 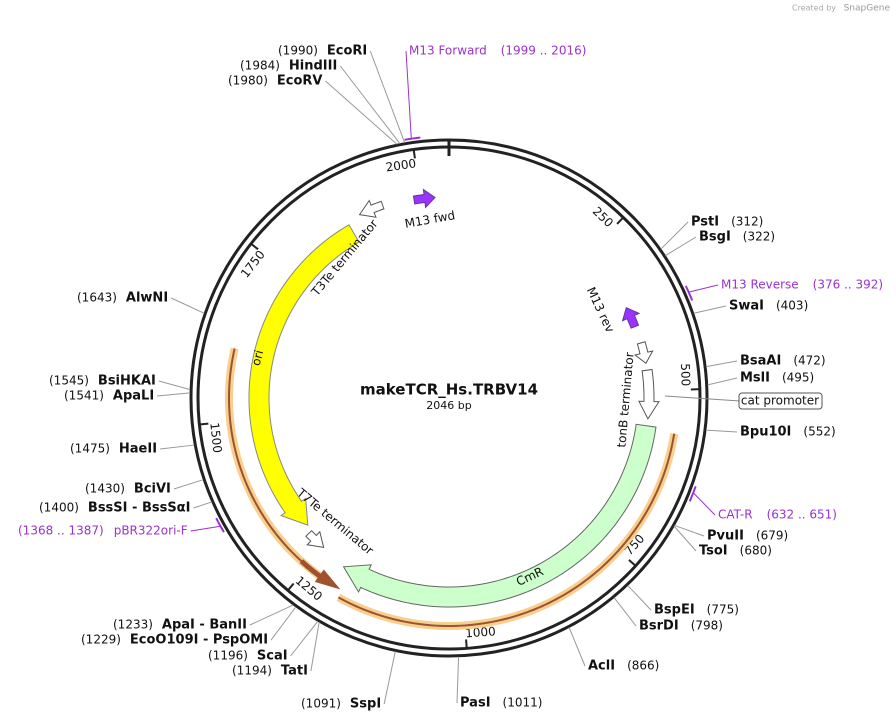 I want to click on feature-leader, so click(x=702, y=398).